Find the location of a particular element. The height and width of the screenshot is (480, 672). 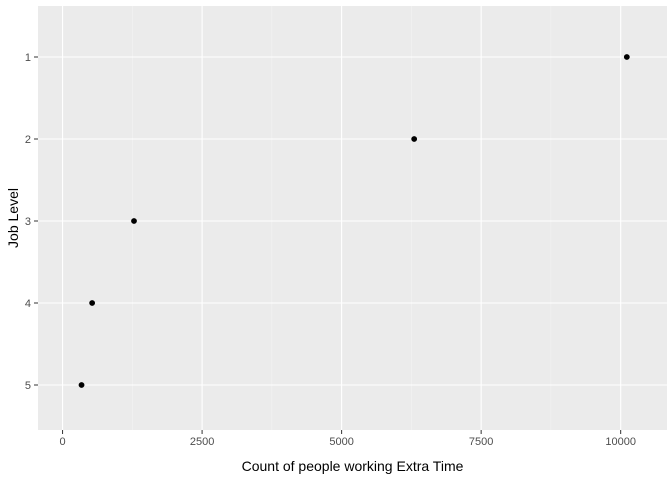

x-tick-label: 0 is located at coordinates (62, 442).